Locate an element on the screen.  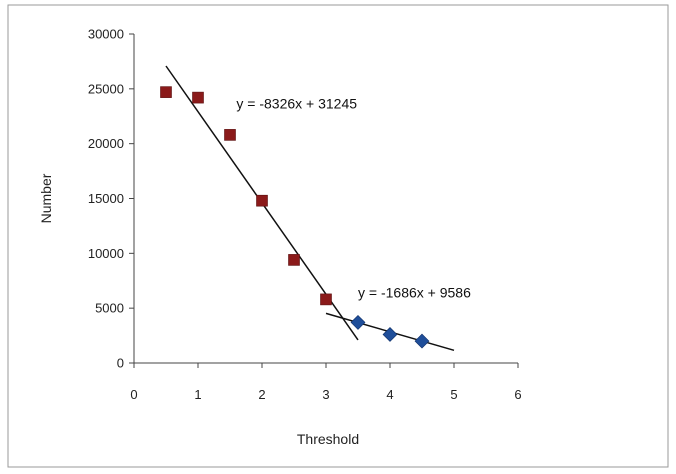
y-tick-label-2: 10000 is located at coordinates (106, 253).